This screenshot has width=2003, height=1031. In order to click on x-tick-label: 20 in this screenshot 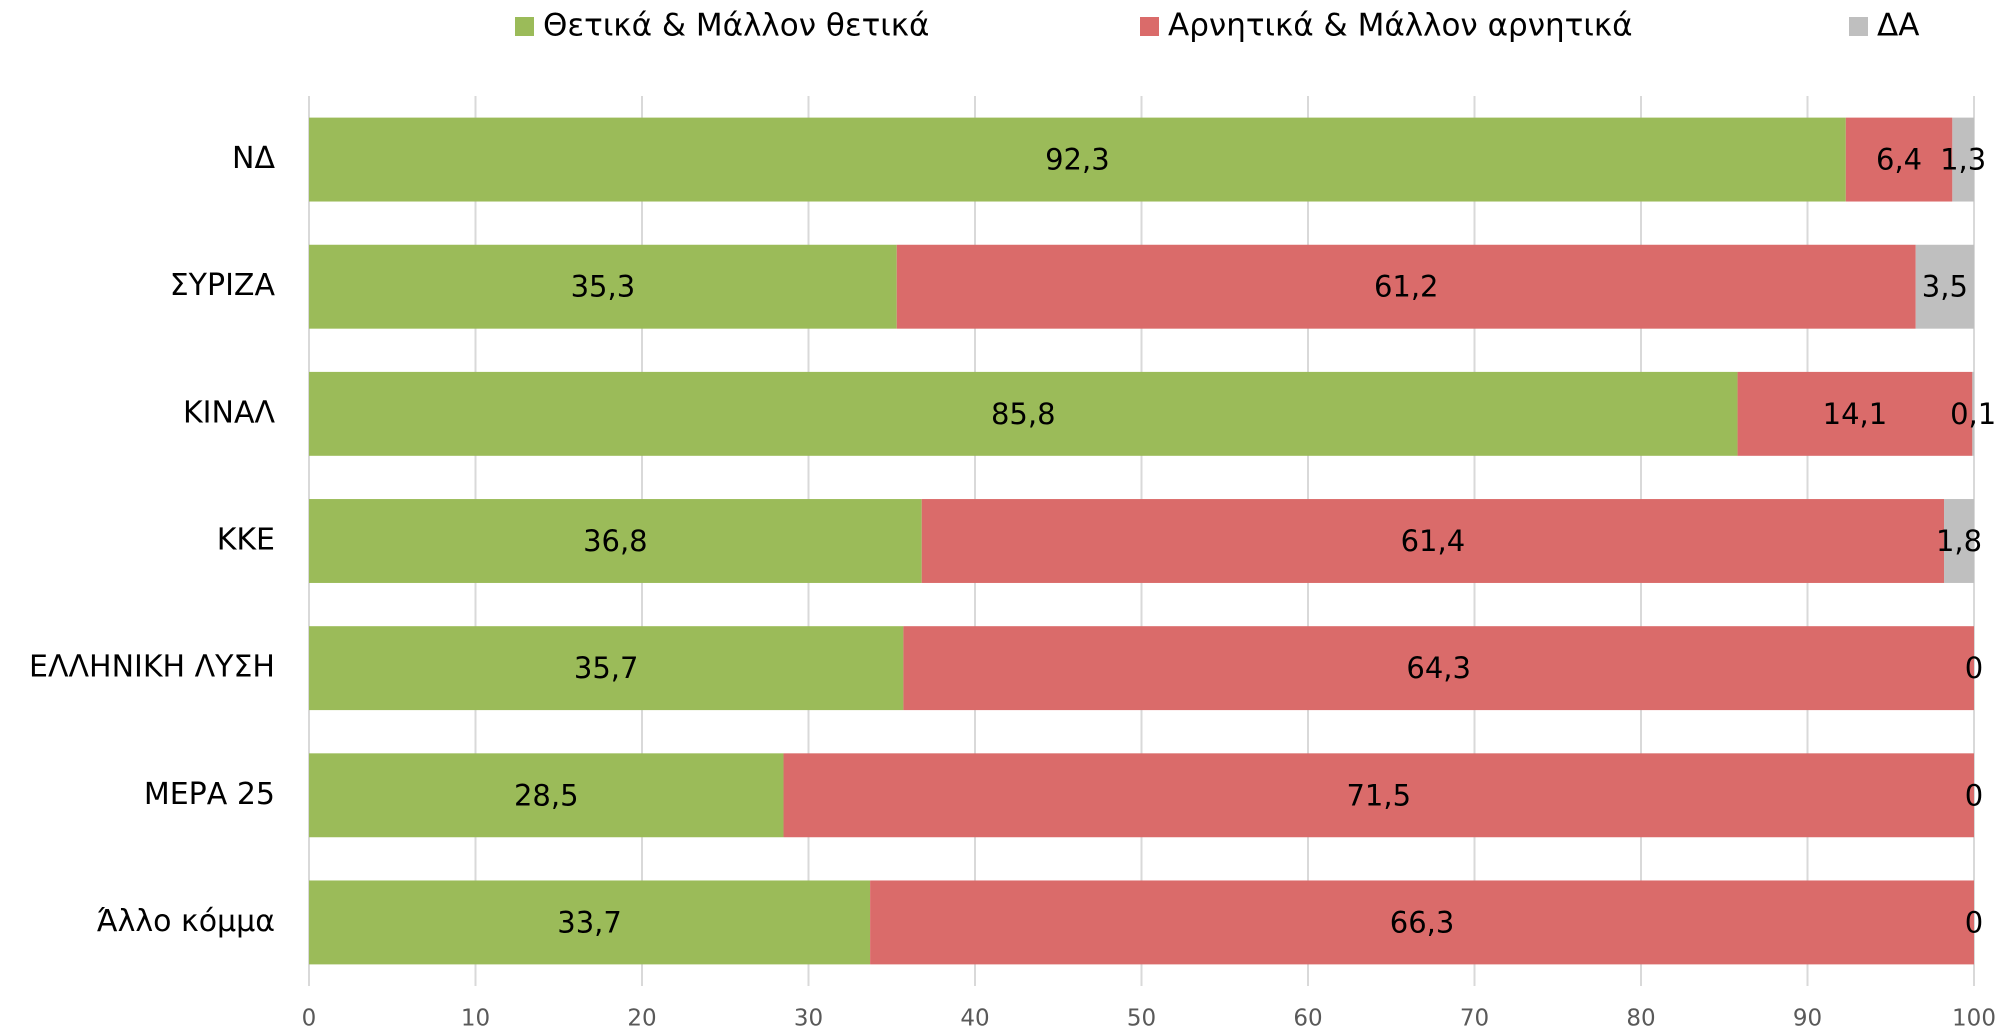, I will do `click(641, 1018)`.